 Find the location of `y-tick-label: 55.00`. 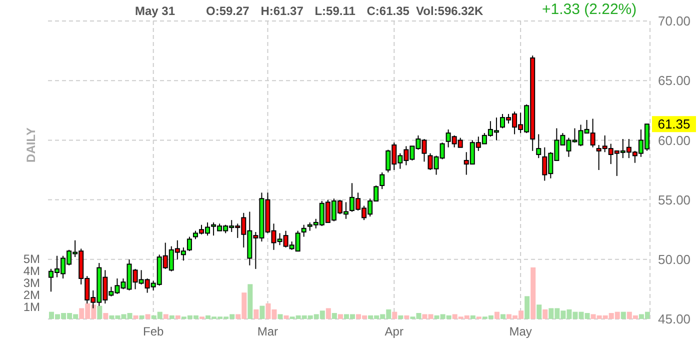

y-tick-label: 55.00 is located at coordinates (674, 200).